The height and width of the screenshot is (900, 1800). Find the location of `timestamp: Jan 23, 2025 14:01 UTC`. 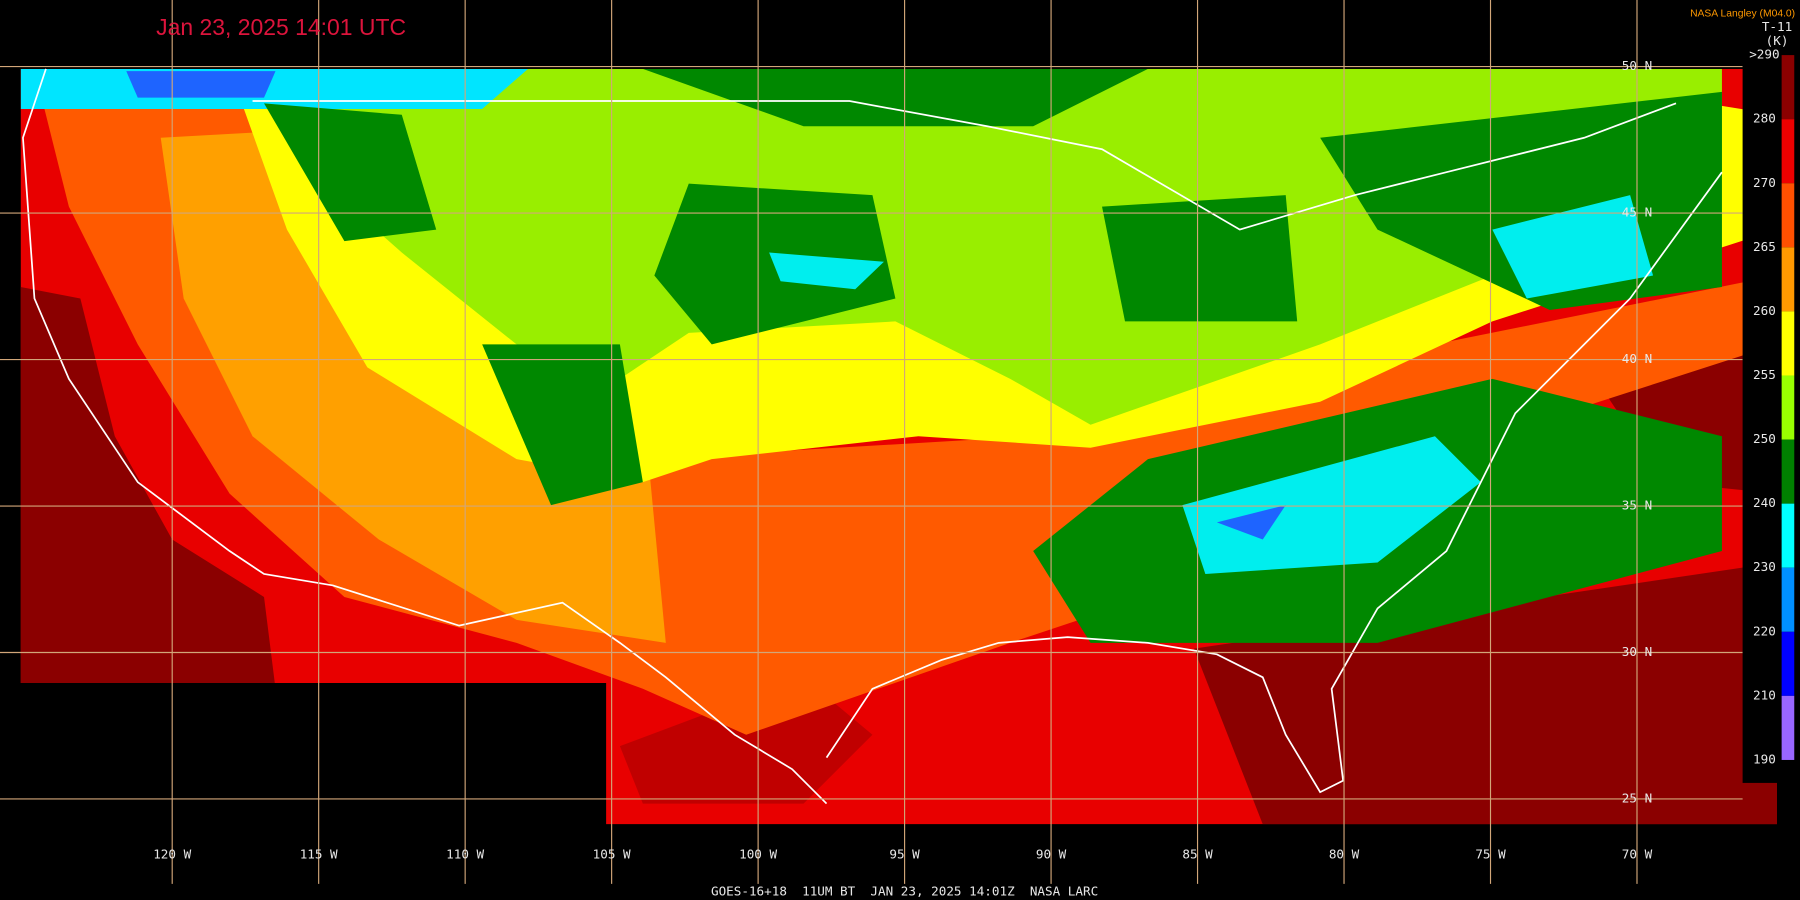

timestamp: Jan 23, 2025 14:01 UTC is located at coordinates (281, 27).